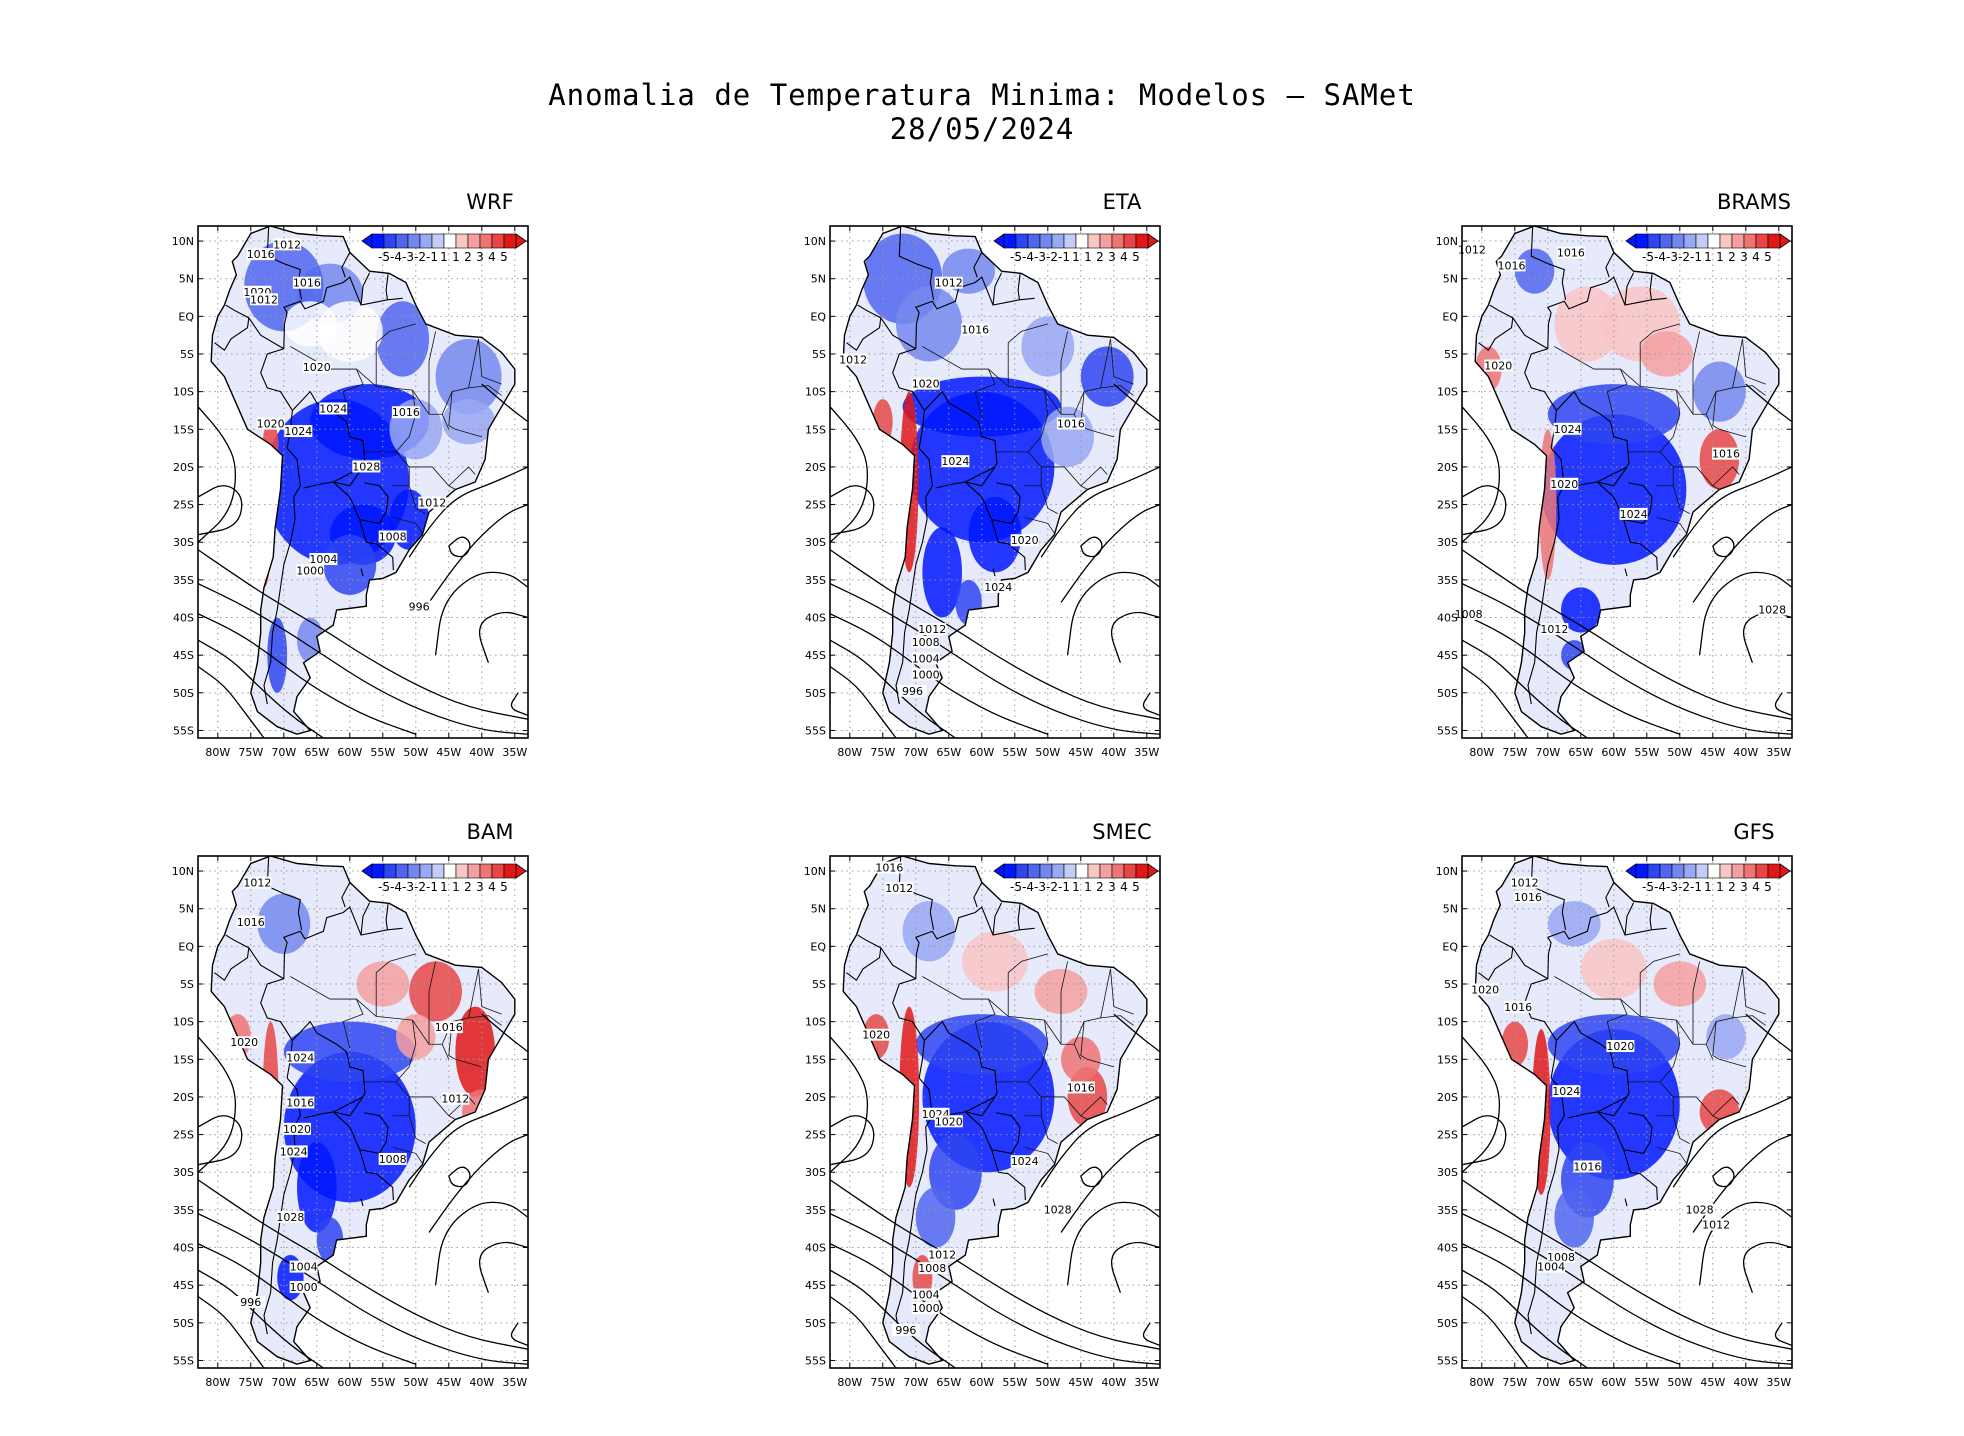 Image resolution: width=1964 pixels, height=1436 pixels. I want to click on colorbar-label: 5, so click(504, 887).